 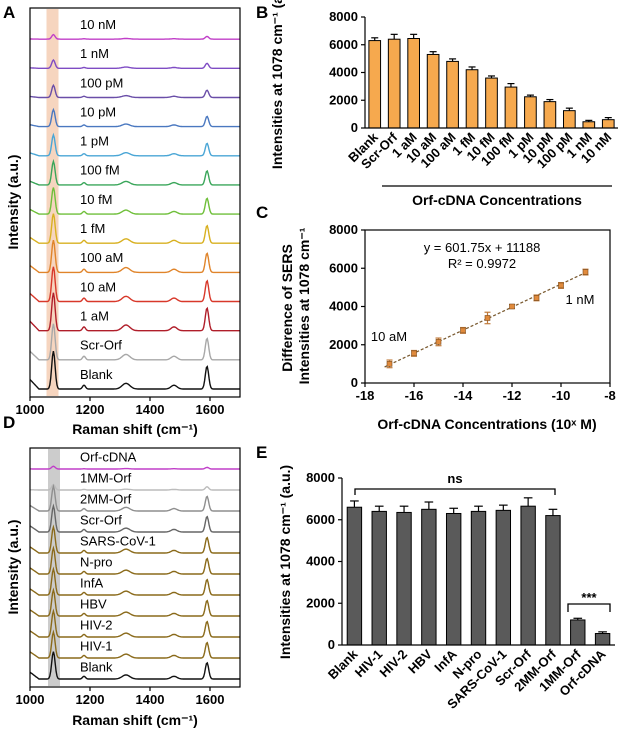 I want to click on spectrum-label: 10 pM, so click(x=98, y=111).